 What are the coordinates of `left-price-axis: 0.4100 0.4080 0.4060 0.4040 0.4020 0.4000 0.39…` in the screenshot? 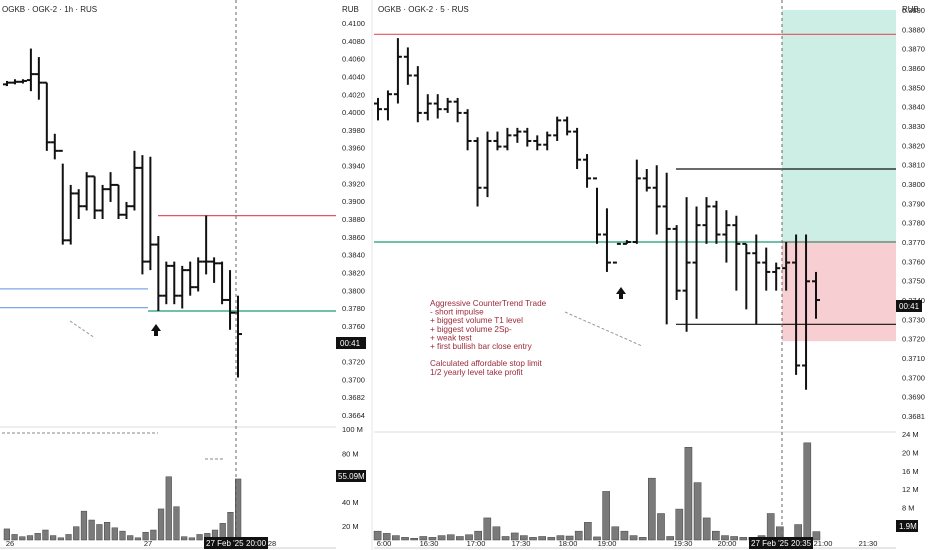 It's located at (353, 219).